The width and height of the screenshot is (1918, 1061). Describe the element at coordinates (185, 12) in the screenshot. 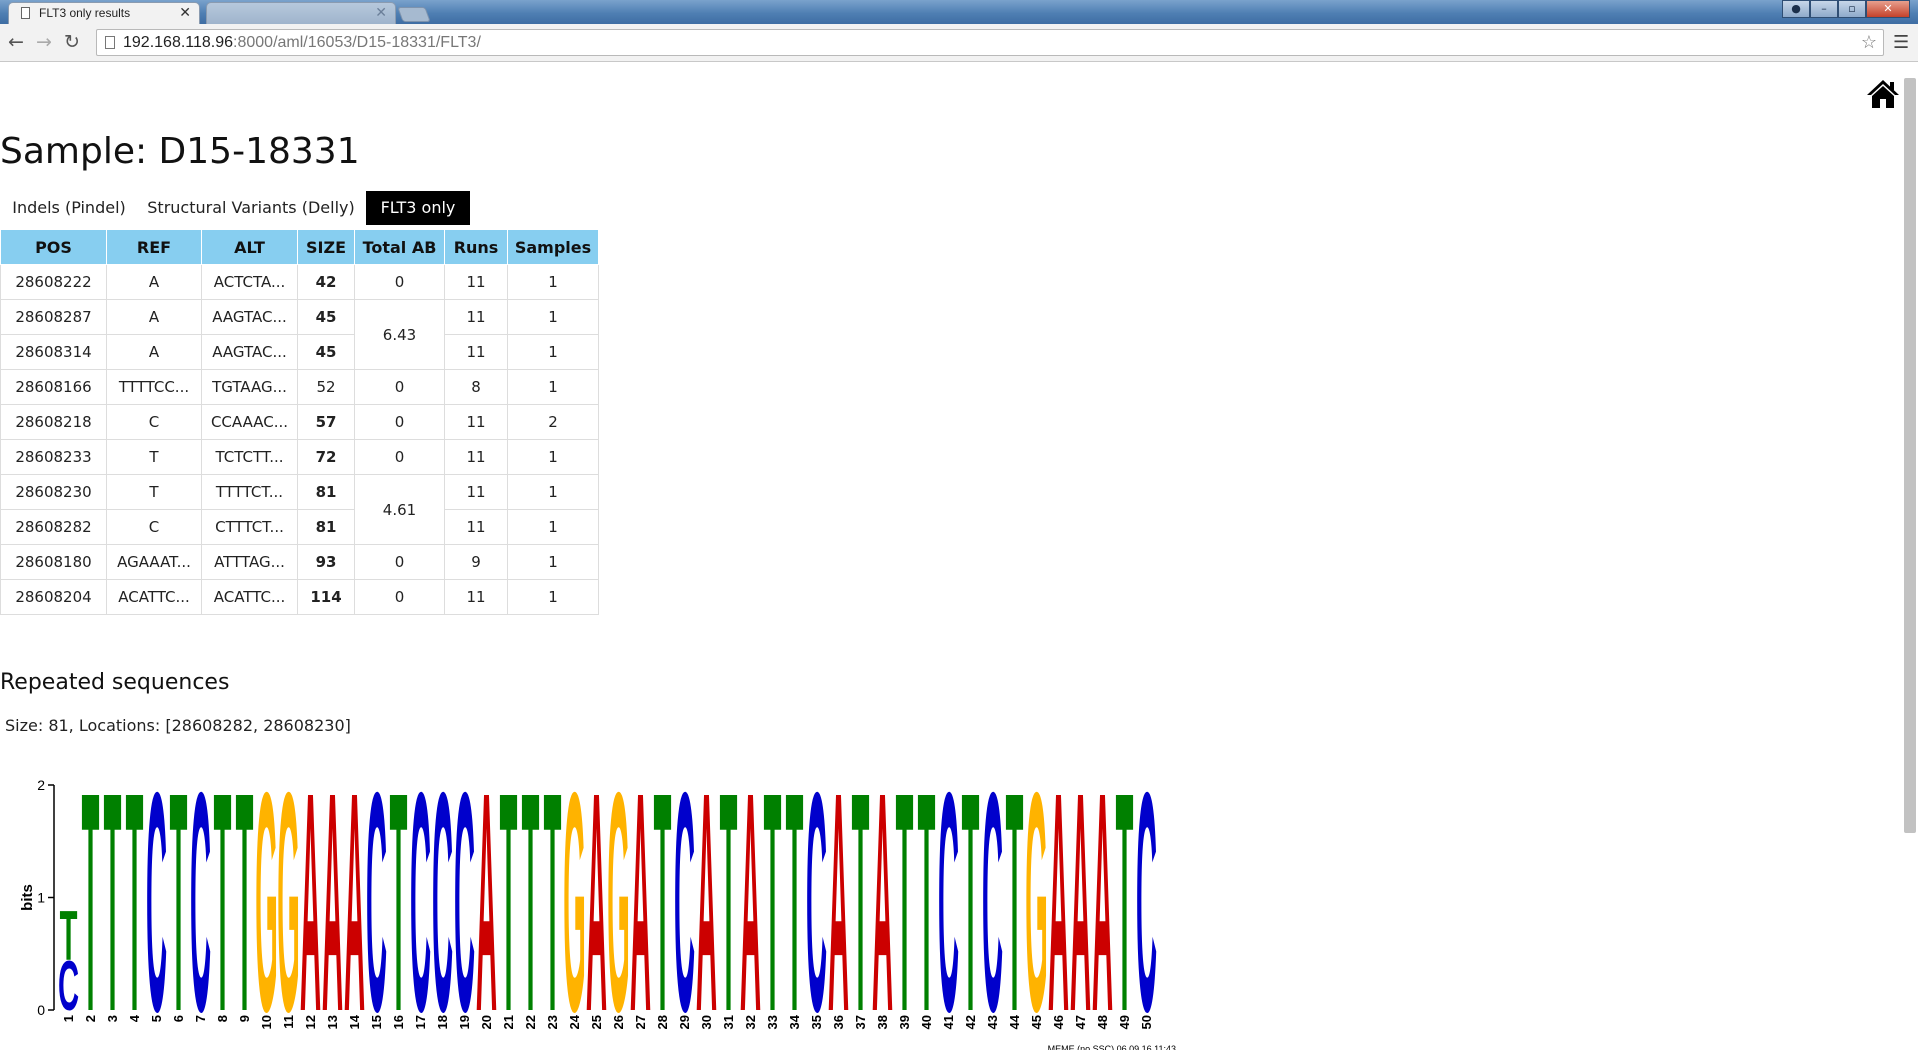

I see `tab-close-icon: ✕` at that location.